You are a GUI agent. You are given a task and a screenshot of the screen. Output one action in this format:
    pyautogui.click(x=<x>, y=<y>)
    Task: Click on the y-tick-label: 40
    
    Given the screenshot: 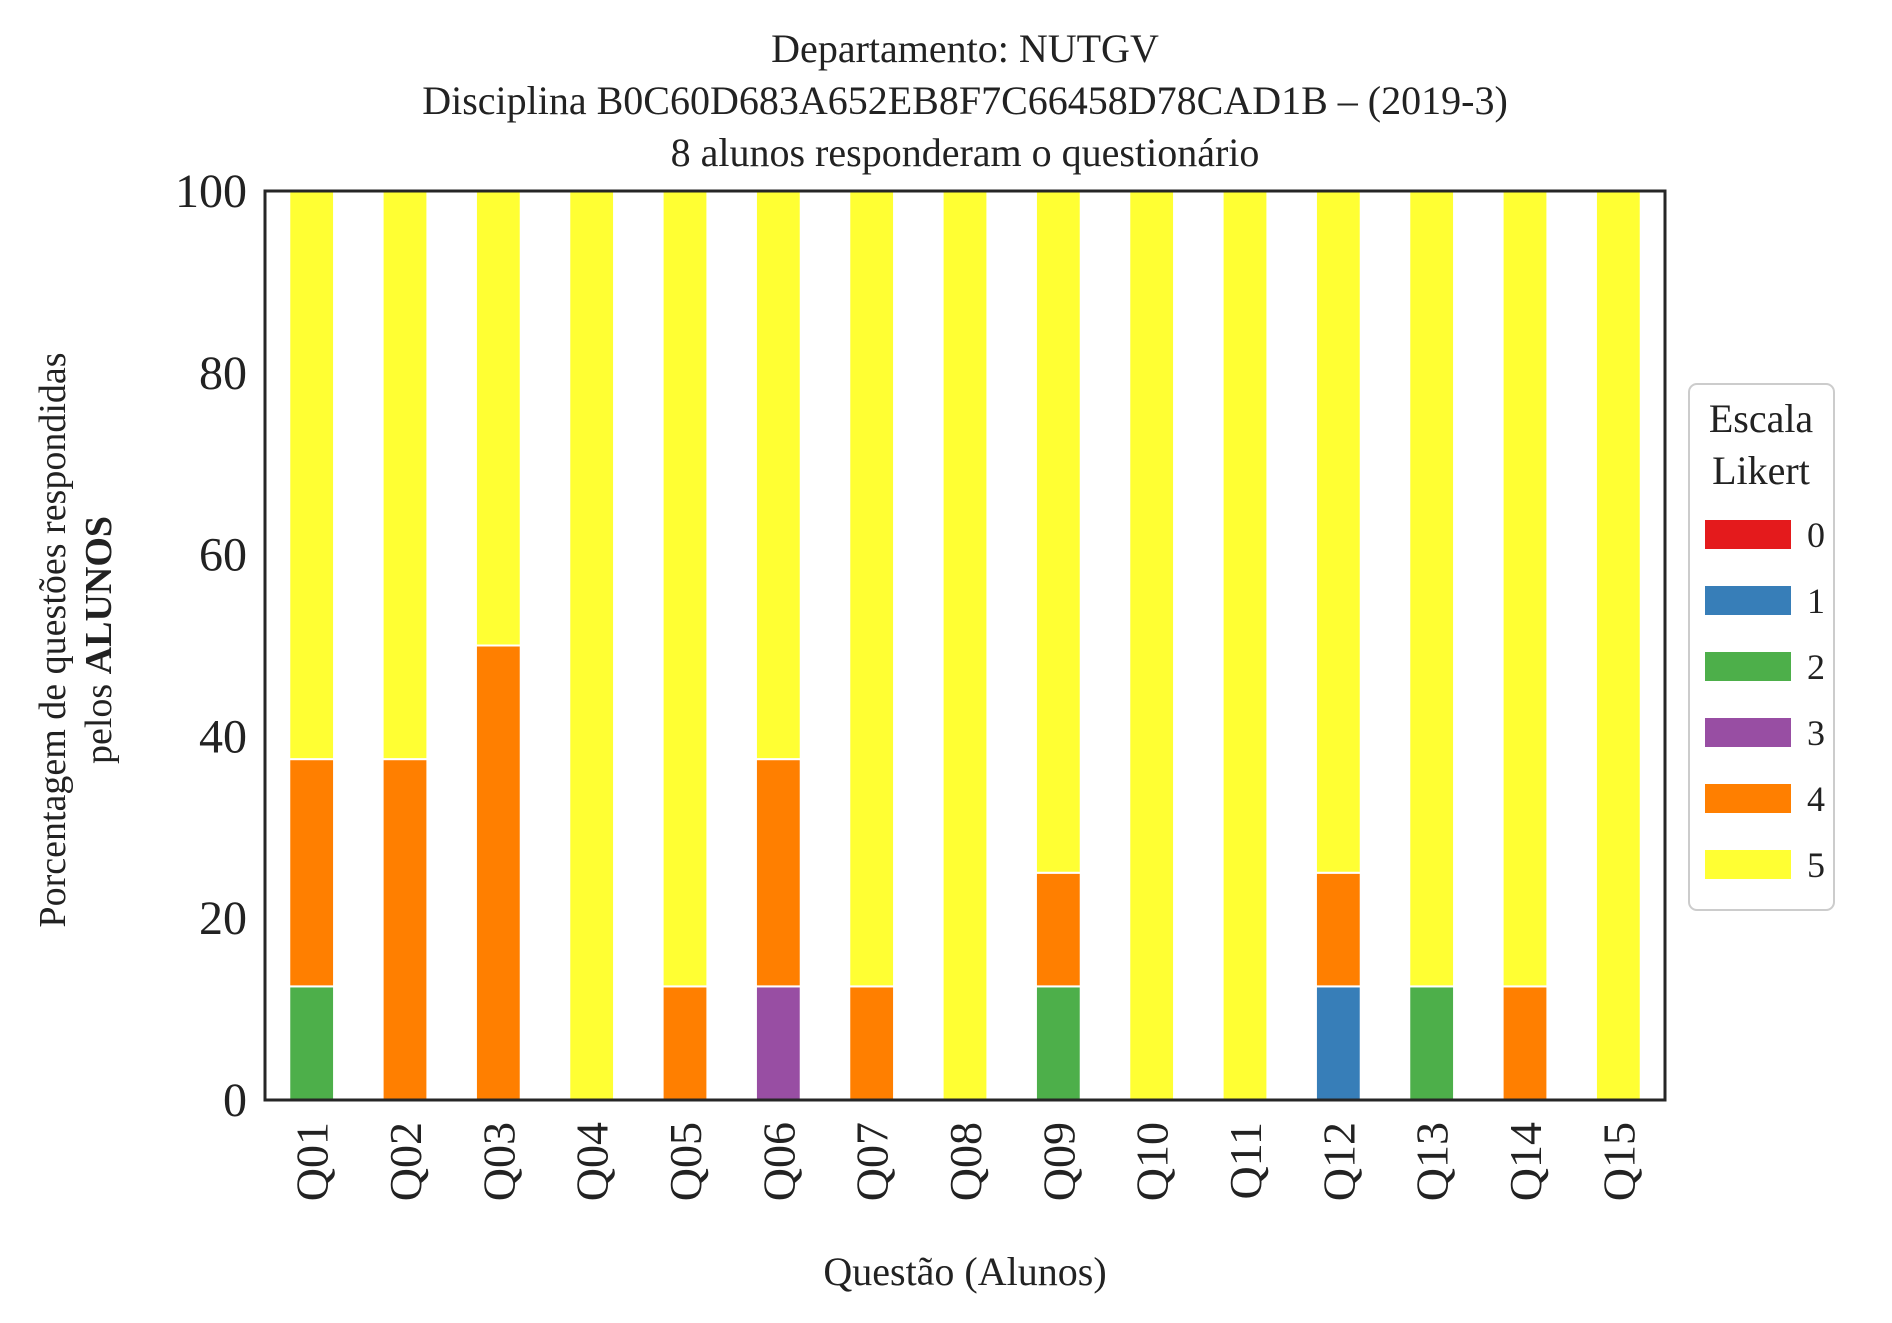 What is the action you would take?
    pyautogui.click(x=223, y=736)
    